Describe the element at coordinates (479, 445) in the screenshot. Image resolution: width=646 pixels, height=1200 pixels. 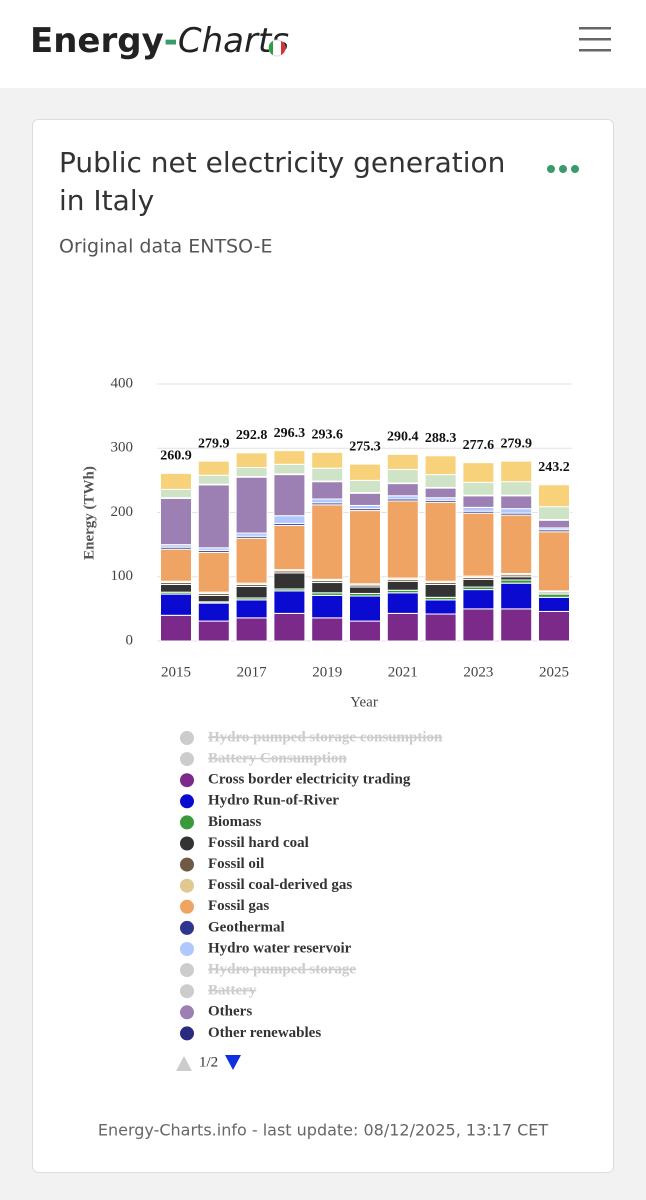
I see `total-label: 277.6` at that location.